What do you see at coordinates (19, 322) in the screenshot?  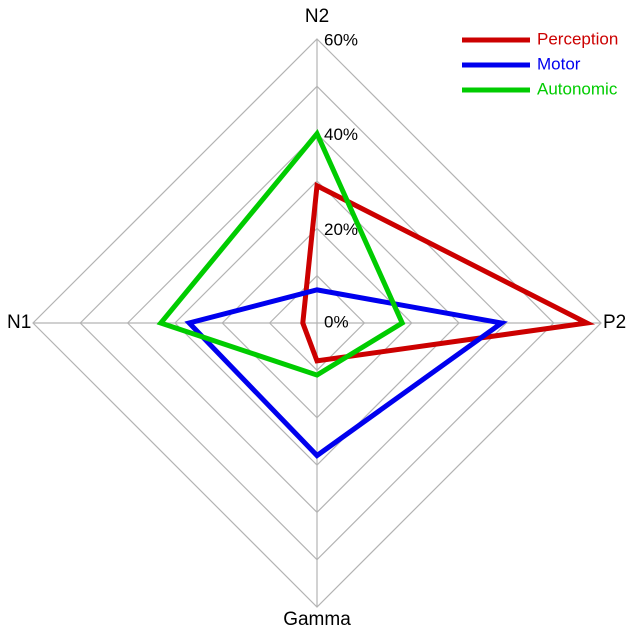 I see `axis-label-n1: N1` at bounding box center [19, 322].